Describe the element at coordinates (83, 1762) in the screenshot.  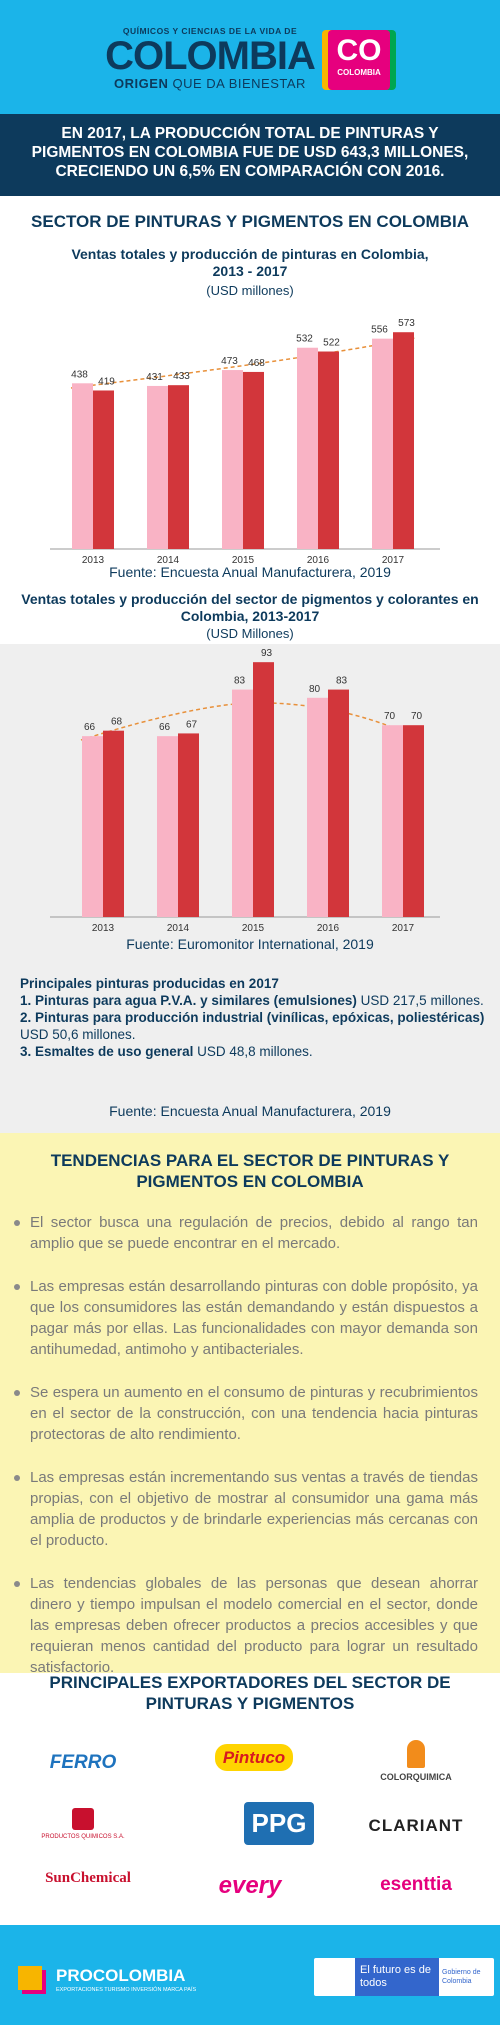
I see `logo-ferro: FERRO` at that location.